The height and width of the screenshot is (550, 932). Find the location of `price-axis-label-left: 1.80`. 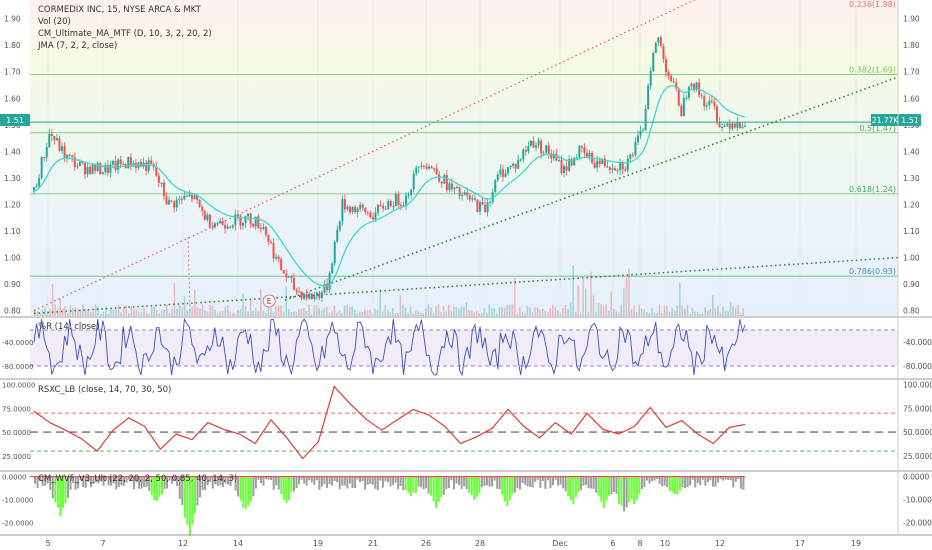

price-axis-label-left: 1.80 is located at coordinates (12, 45).